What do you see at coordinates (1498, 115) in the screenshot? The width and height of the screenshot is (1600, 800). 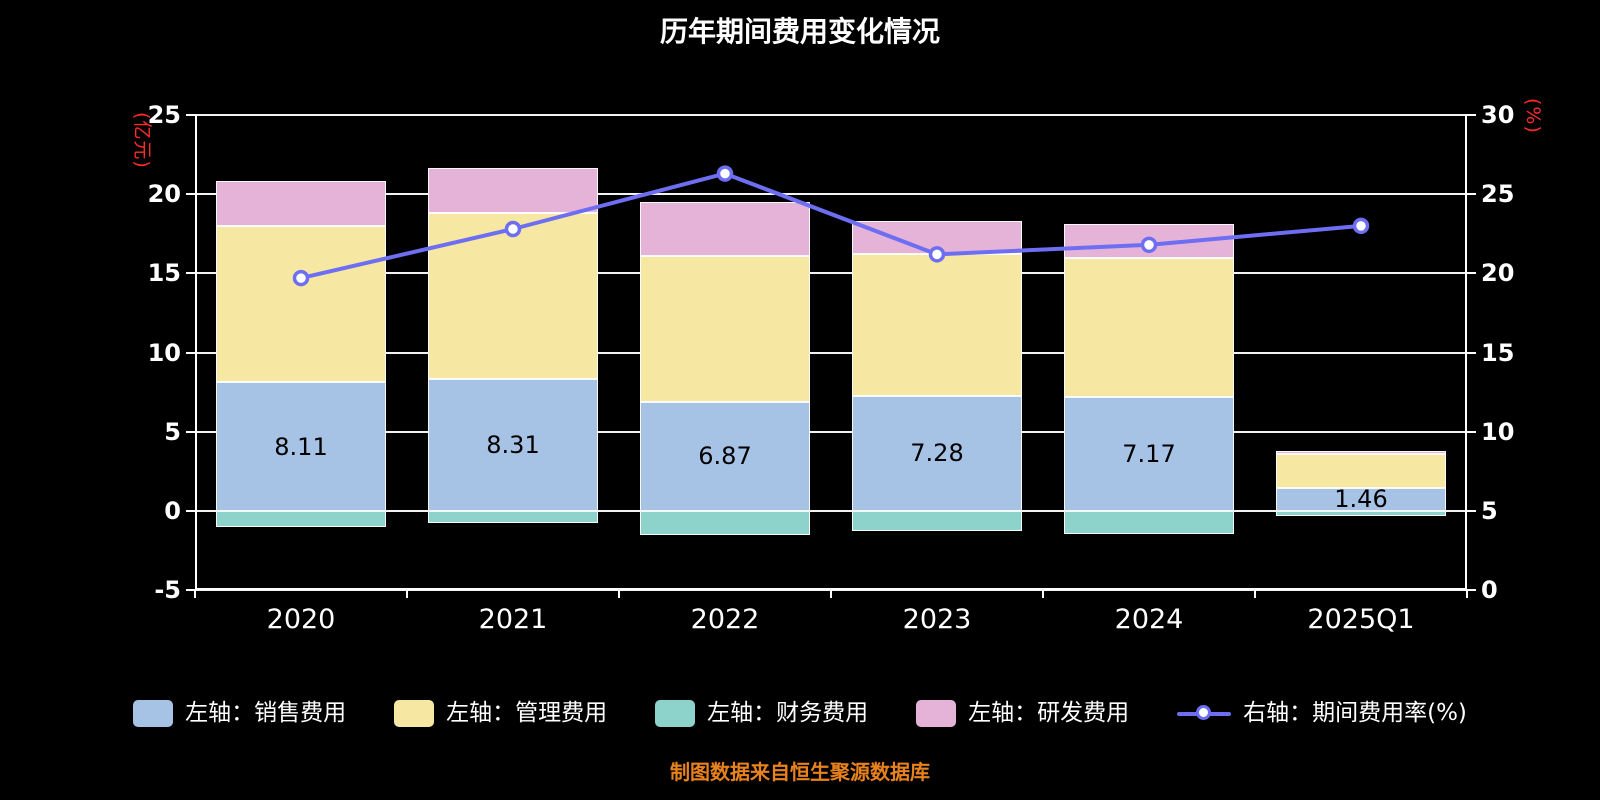 I see `right-axis-tick-label: 30` at bounding box center [1498, 115].